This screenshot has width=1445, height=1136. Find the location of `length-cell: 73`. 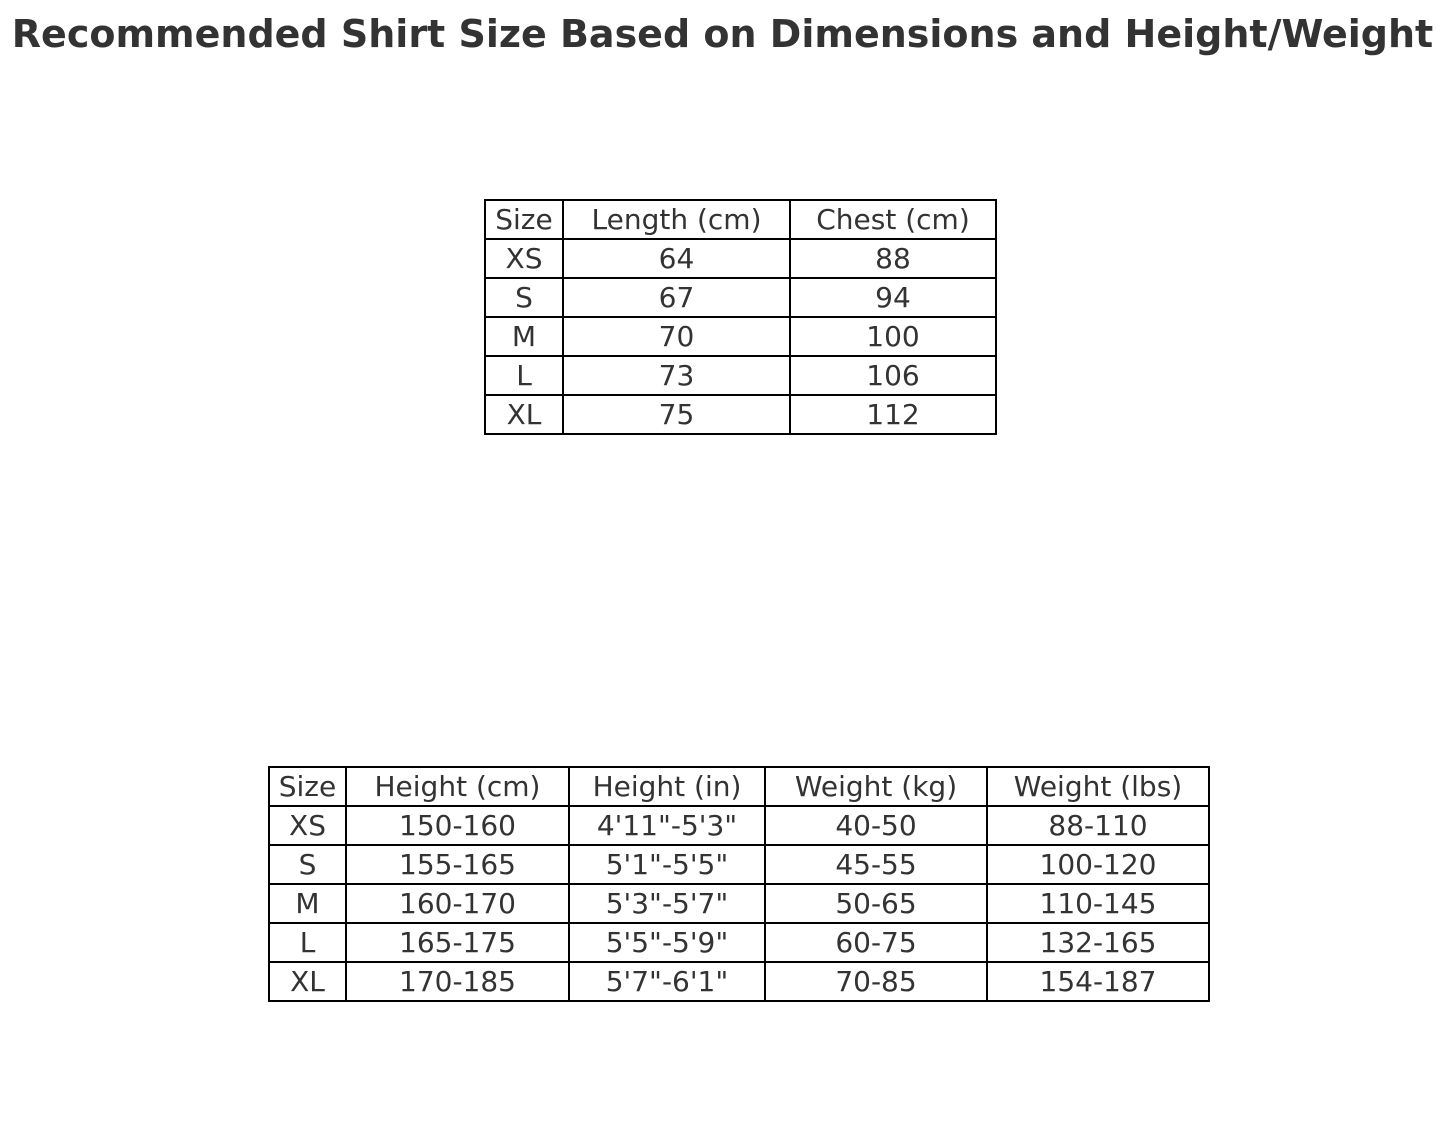

length-cell: 73 is located at coordinates (676, 375).